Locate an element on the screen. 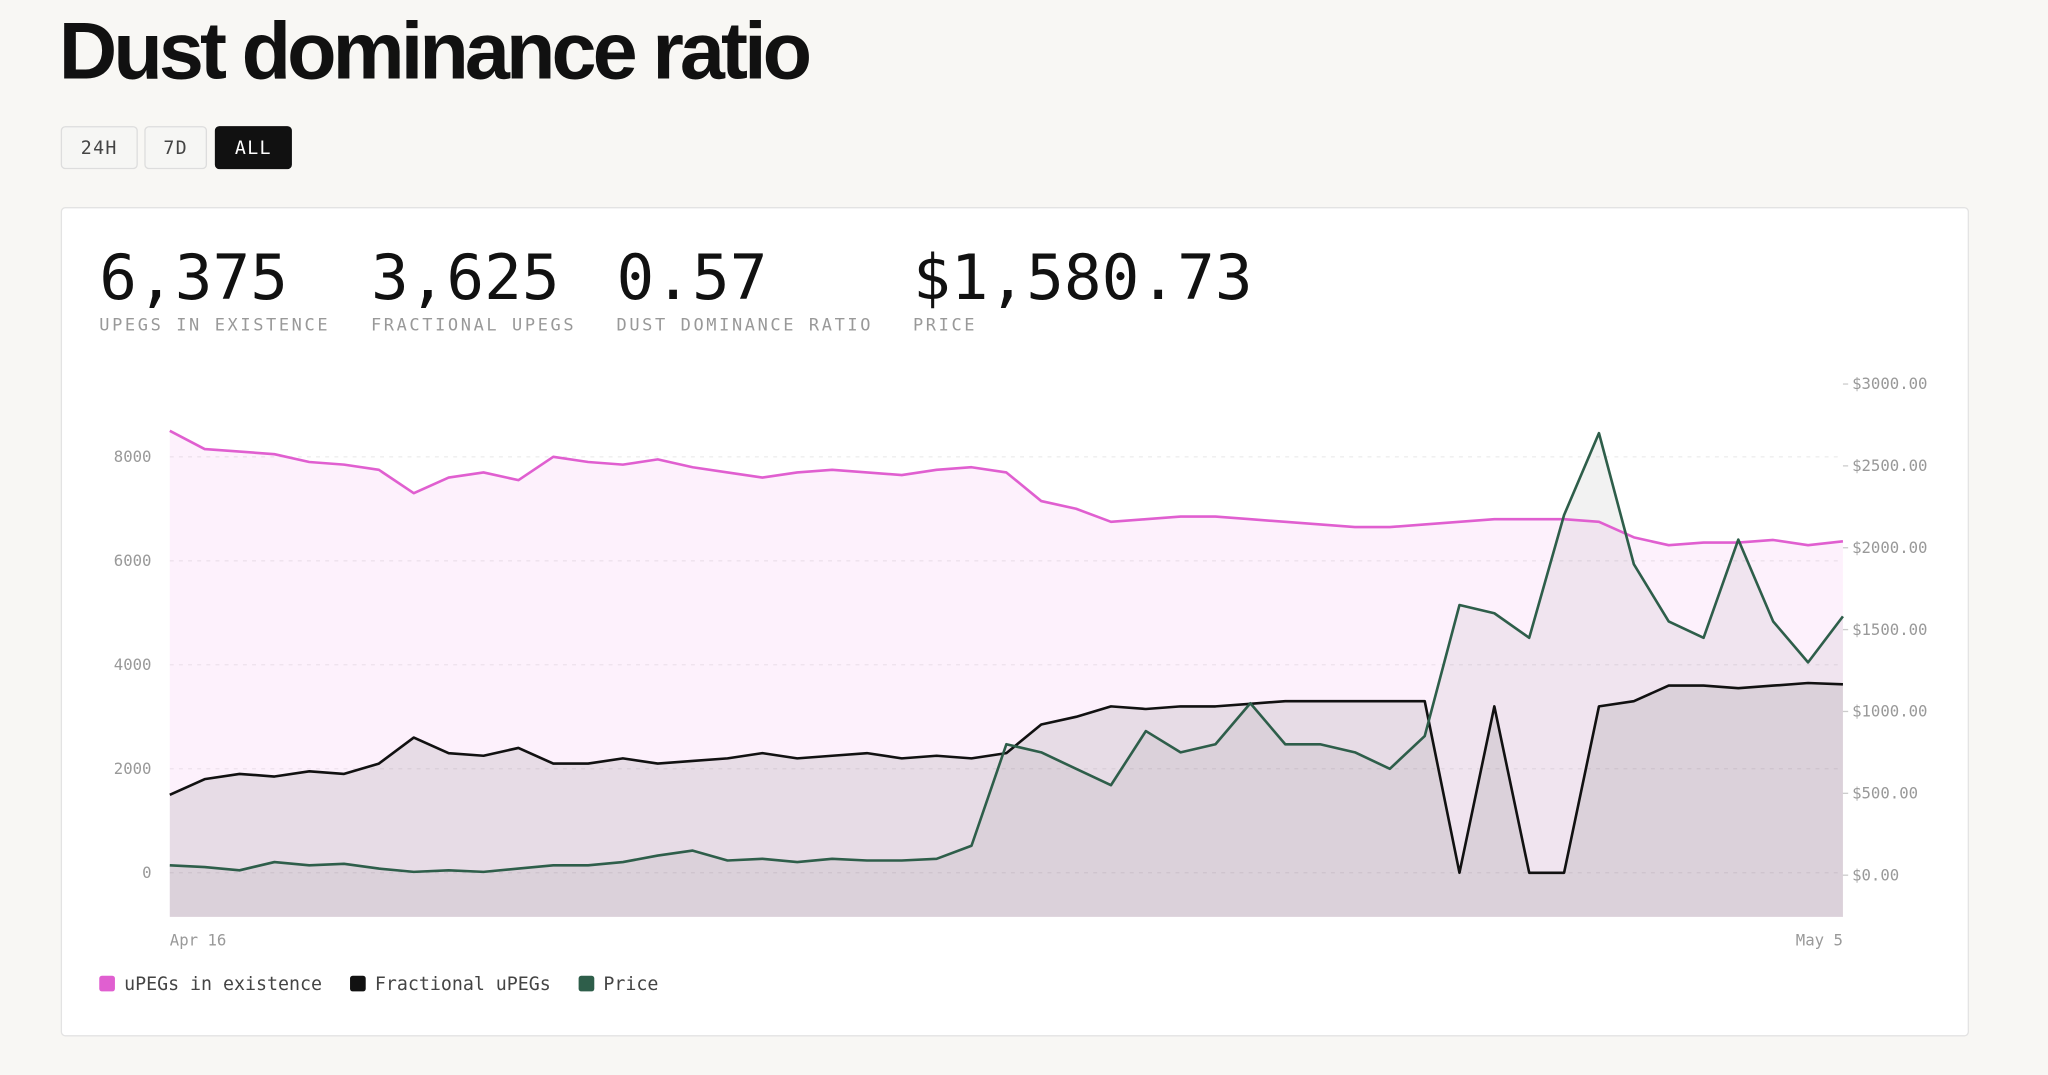 The height and width of the screenshot is (1075, 2048). range-button-label: 7D is located at coordinates (175, 148).